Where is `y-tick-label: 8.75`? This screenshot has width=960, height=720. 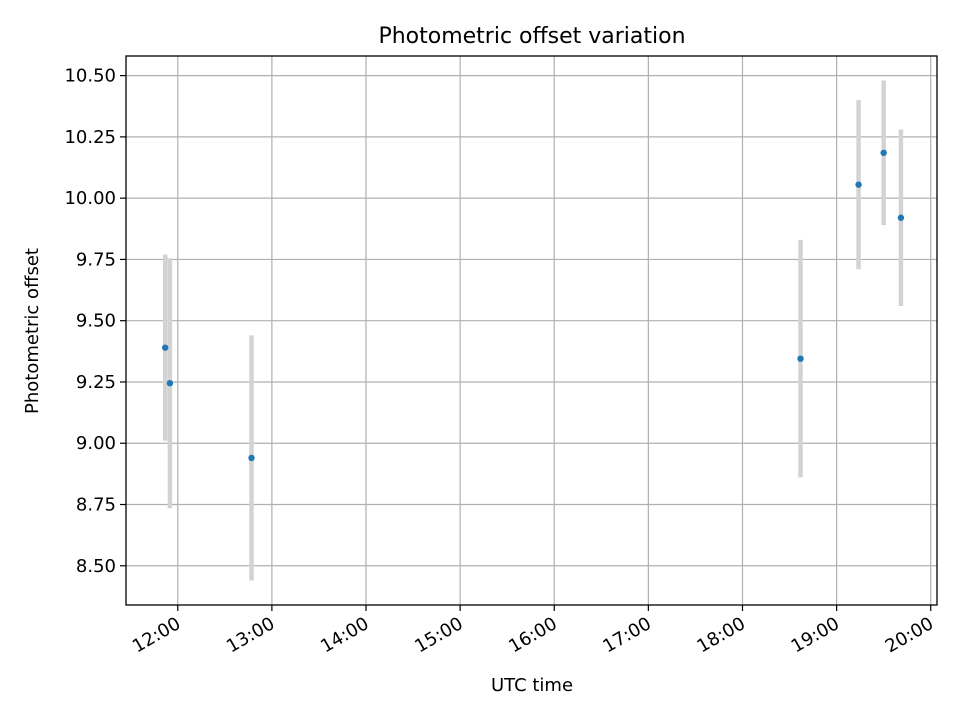 y-tick-label: 8.75 is located at coordinates (96, 505).